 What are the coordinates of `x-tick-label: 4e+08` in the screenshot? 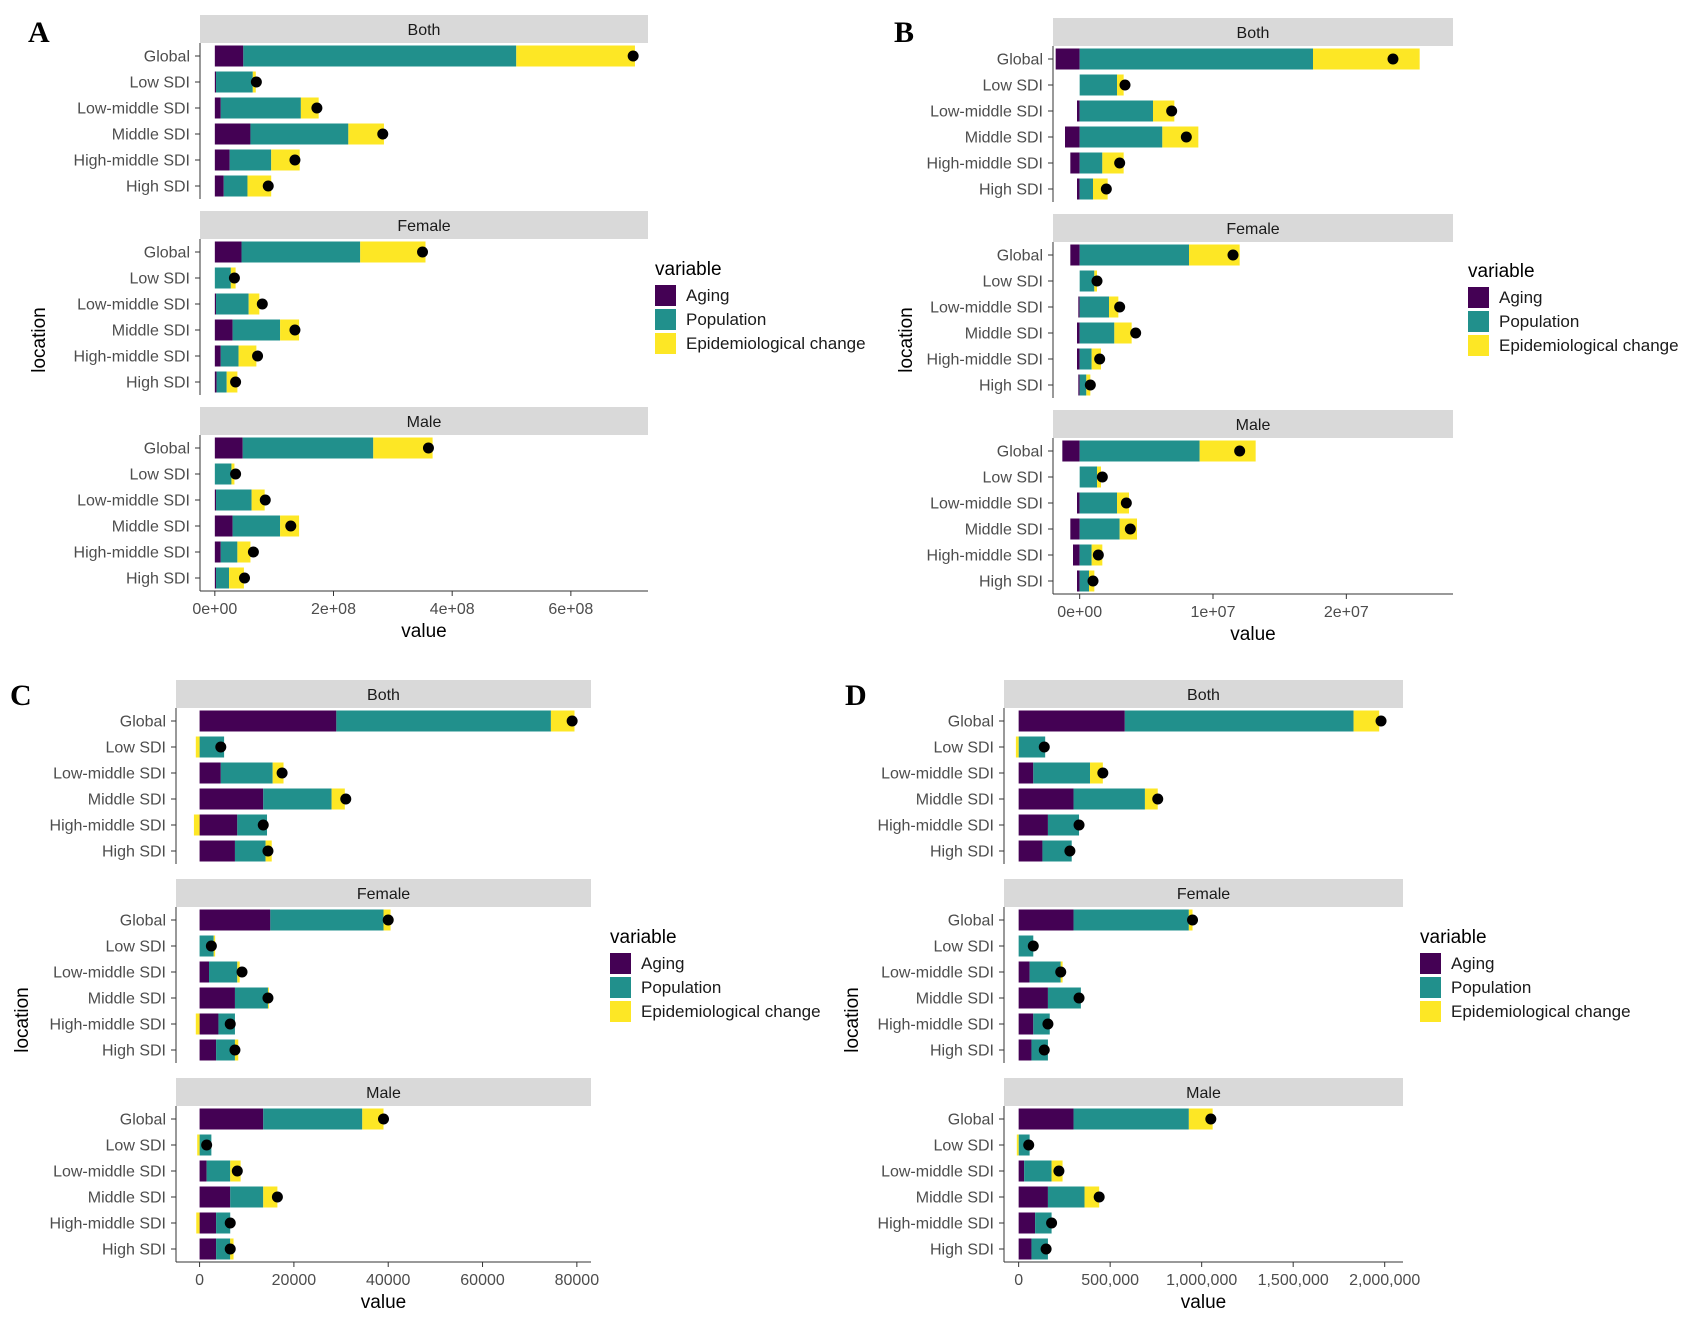 It's located at (452, 609).